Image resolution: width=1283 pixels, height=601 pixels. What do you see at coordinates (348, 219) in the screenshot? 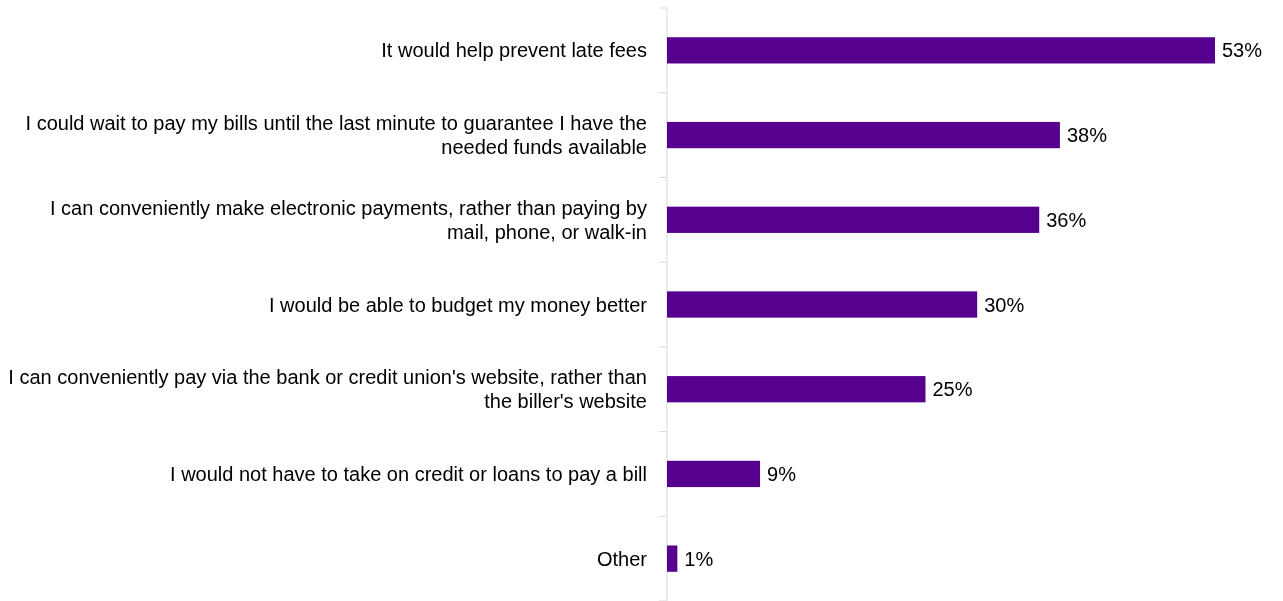
I see `y-tick-label: I can conveniently make electronic payments, rather than paying by mail, phone, or walk-in` at bounding box center [348, 219].